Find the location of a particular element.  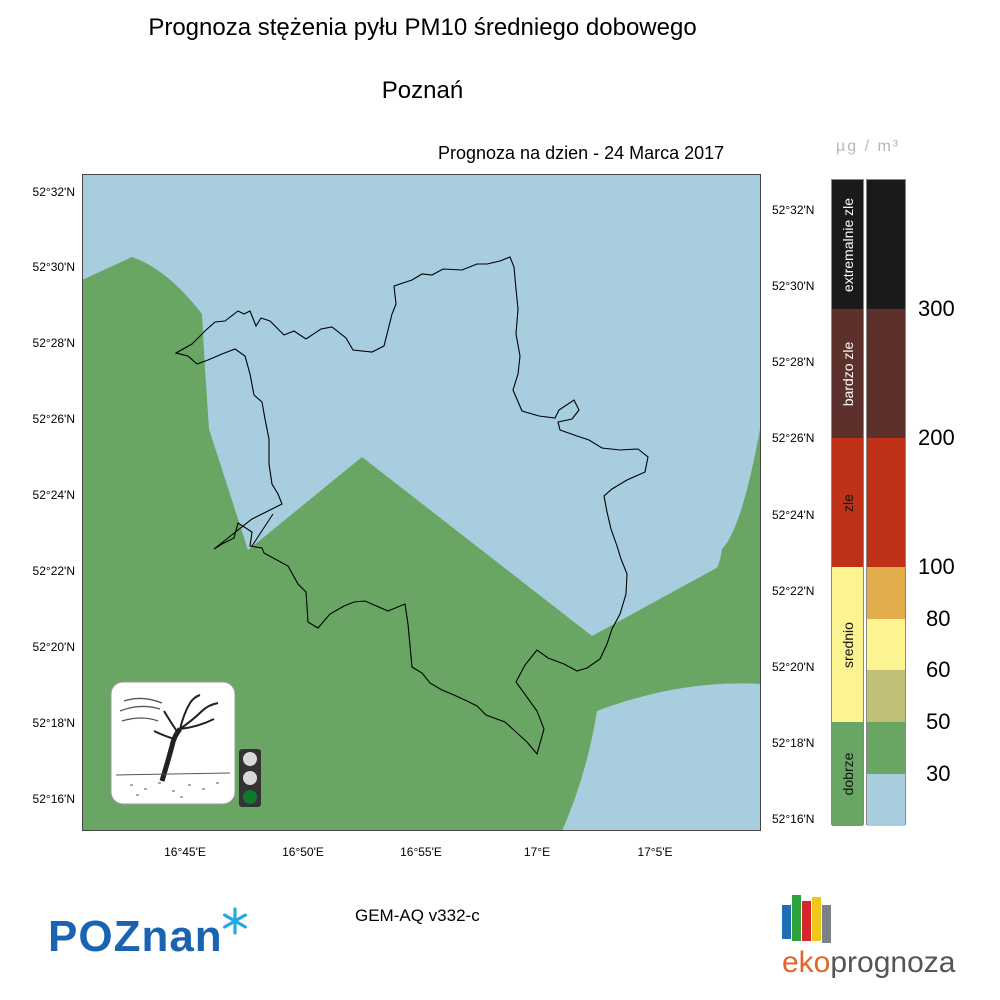

lon-label: 16°45'E is located at coordinates (185, 852).